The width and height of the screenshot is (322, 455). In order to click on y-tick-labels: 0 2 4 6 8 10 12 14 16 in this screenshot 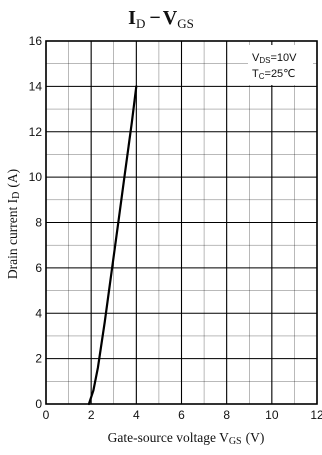, I will do `click(36, 222)`.